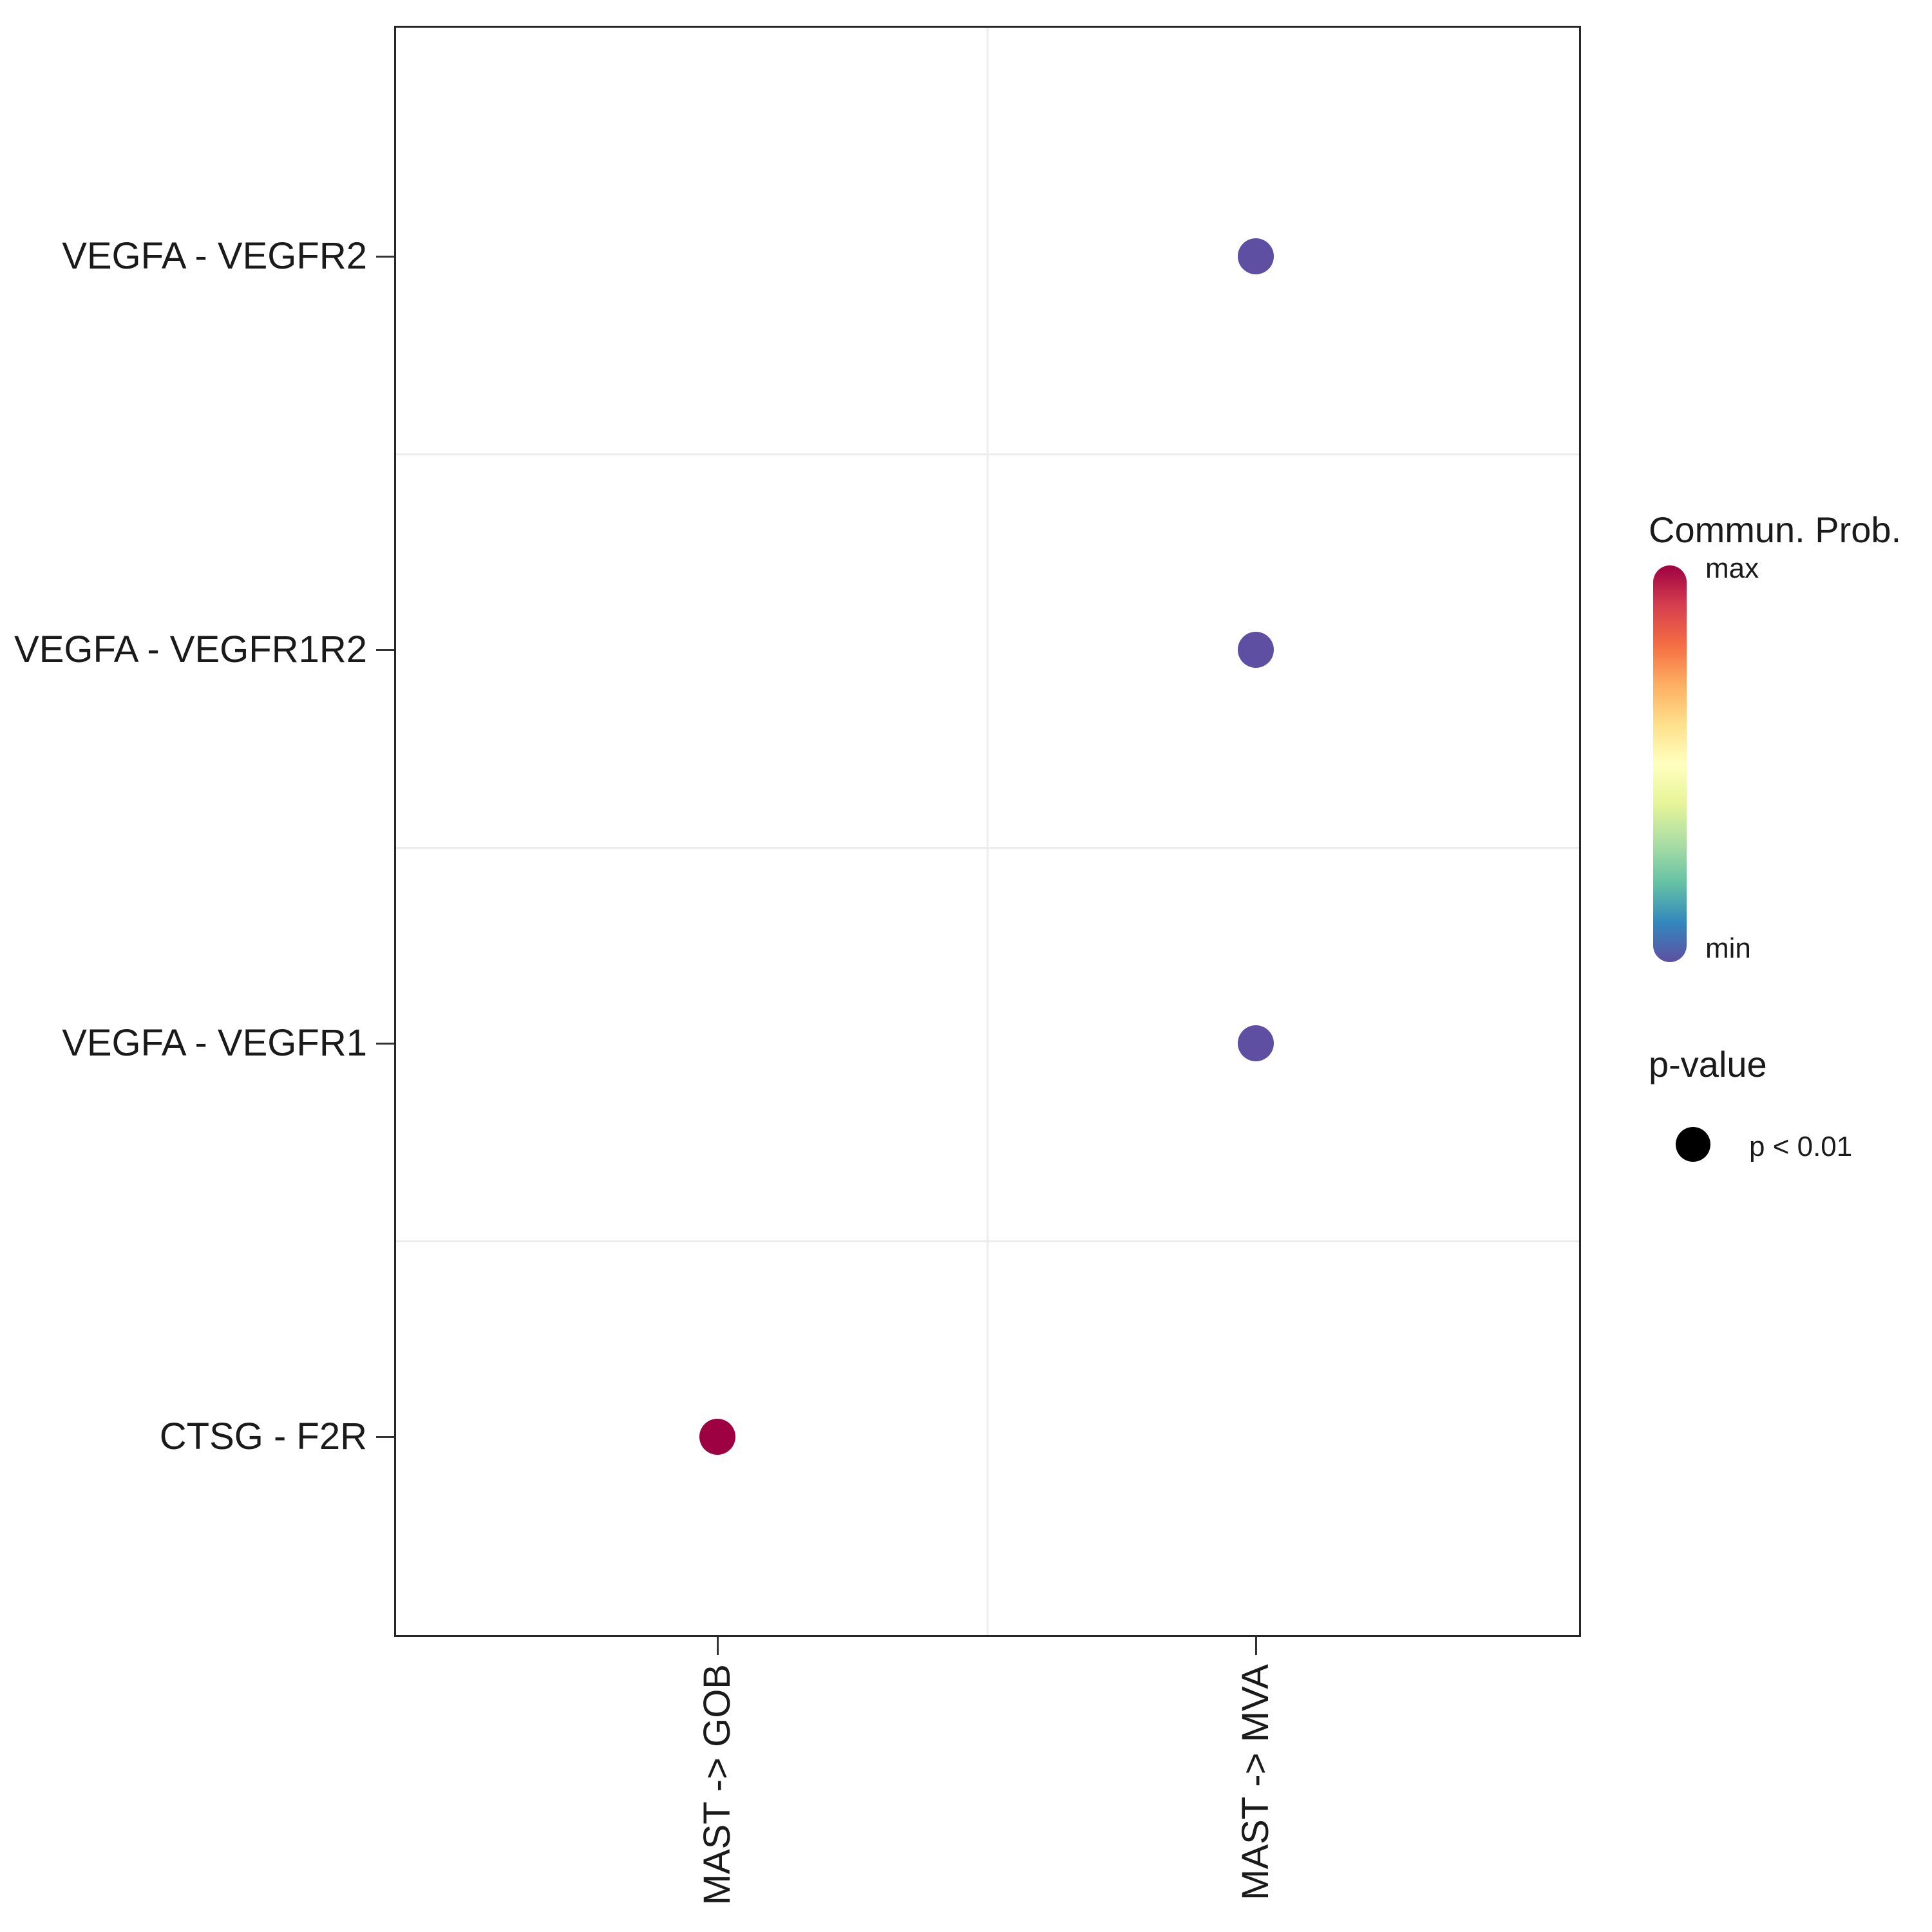  What do you see at coordinates (215, 1043) in the screenshot?
I see `y-axis-label: VEGFA - VEGFR1` at bounding box center [215, 1043].